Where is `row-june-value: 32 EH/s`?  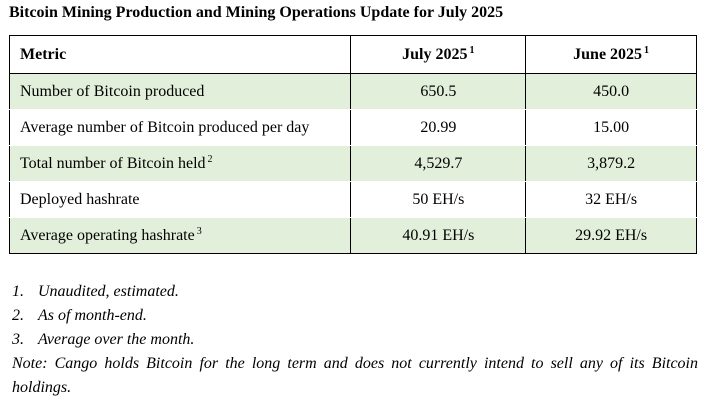 row-june-value: 32 EH/s is located at coordinates (611, 199).